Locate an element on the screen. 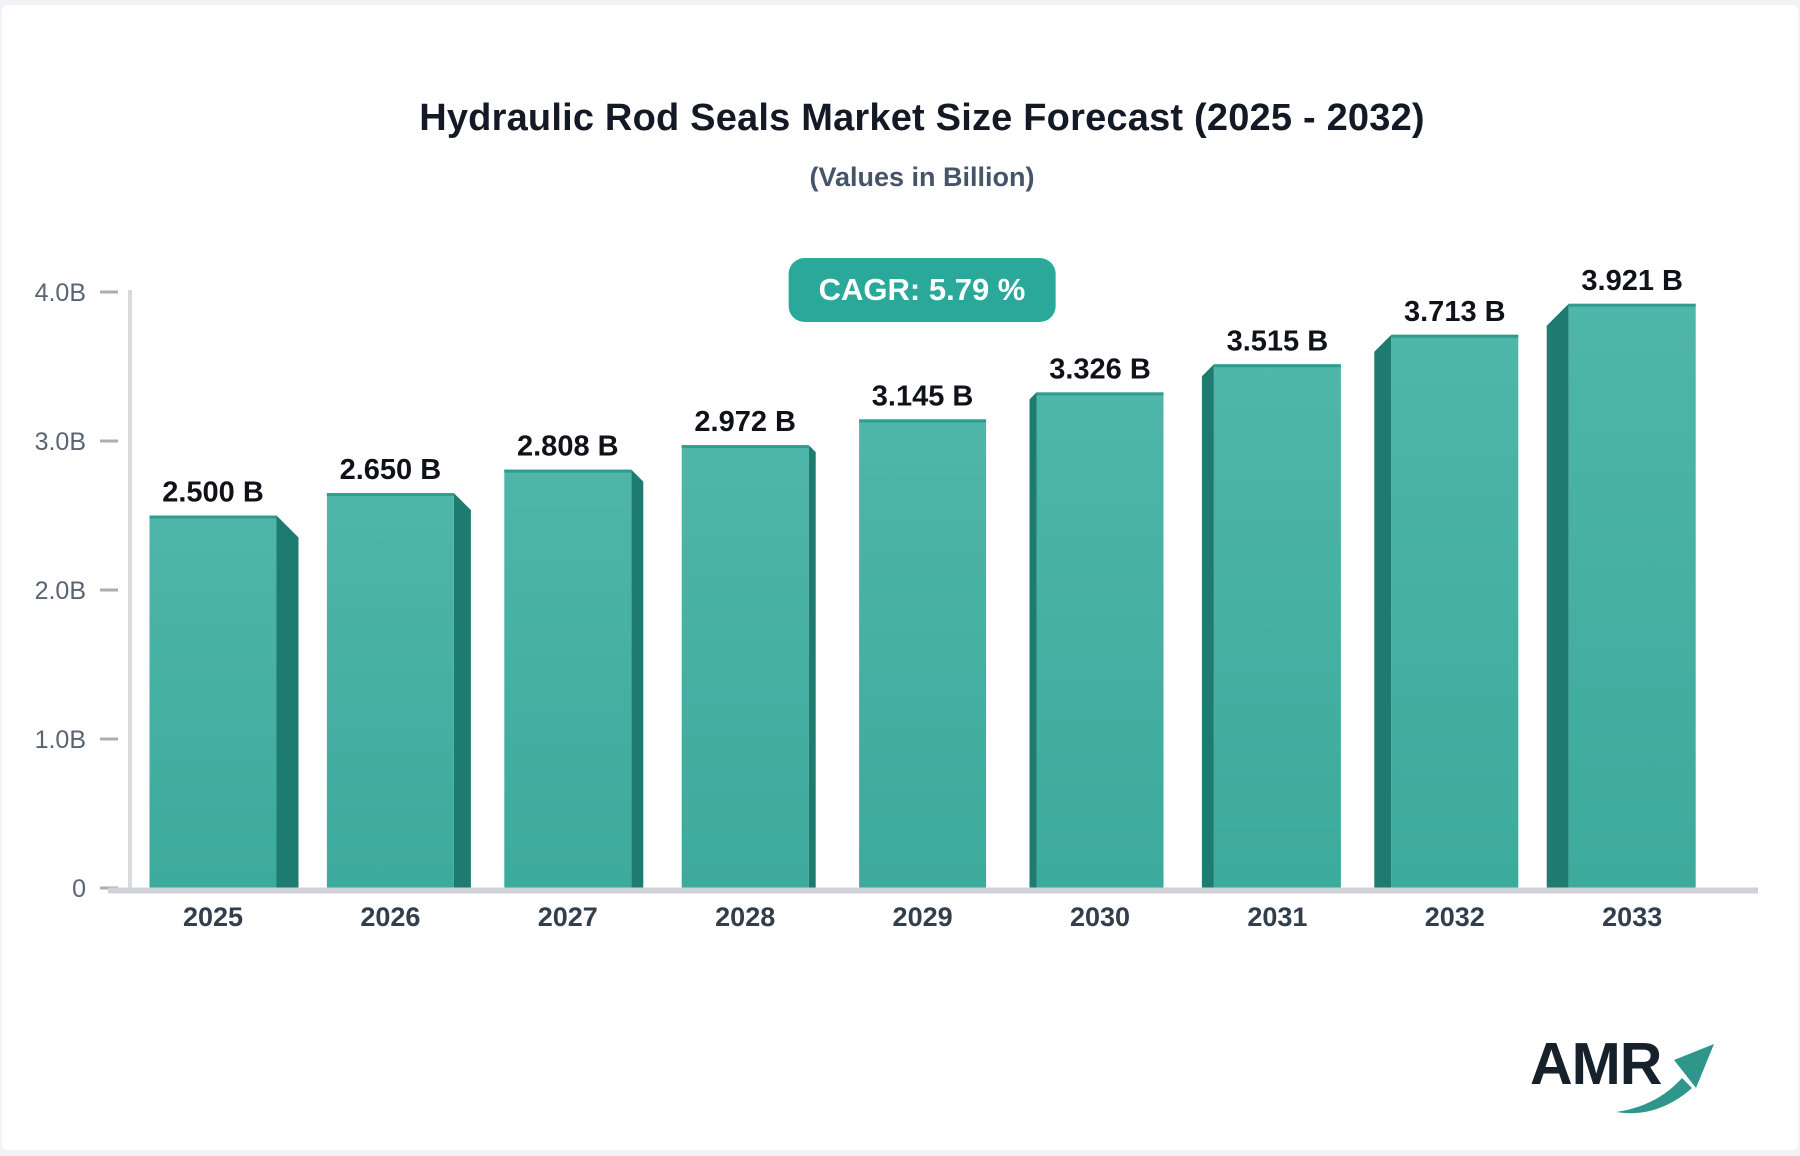 Image resolution: width=1800 pixels, height=1156 pixels. bar-2029 is located at coordinates (923, 655).